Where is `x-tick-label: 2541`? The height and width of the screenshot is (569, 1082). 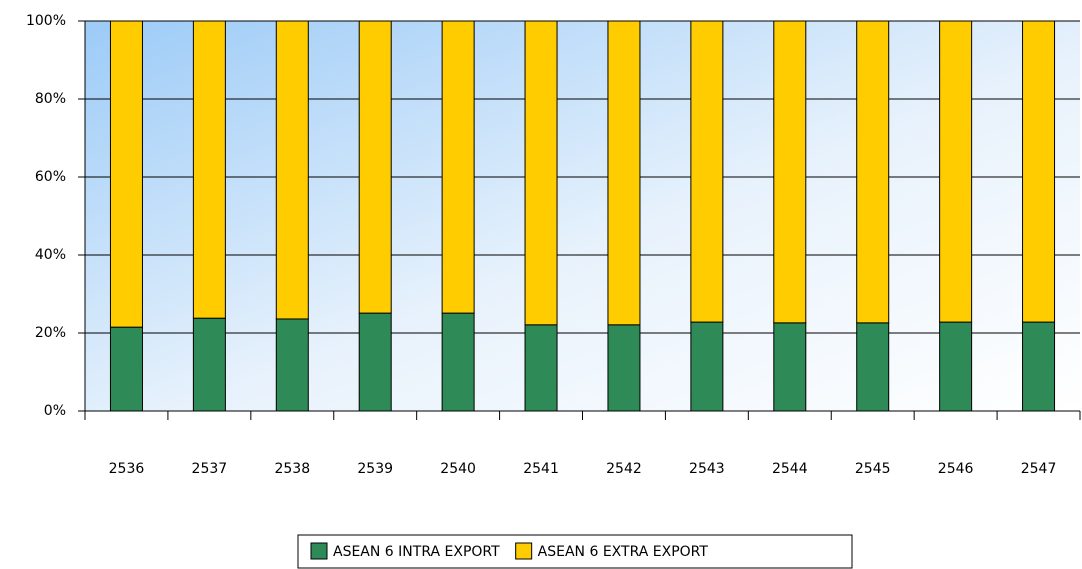 x-tick-label: 2541 is located at coordinates (541, 469).